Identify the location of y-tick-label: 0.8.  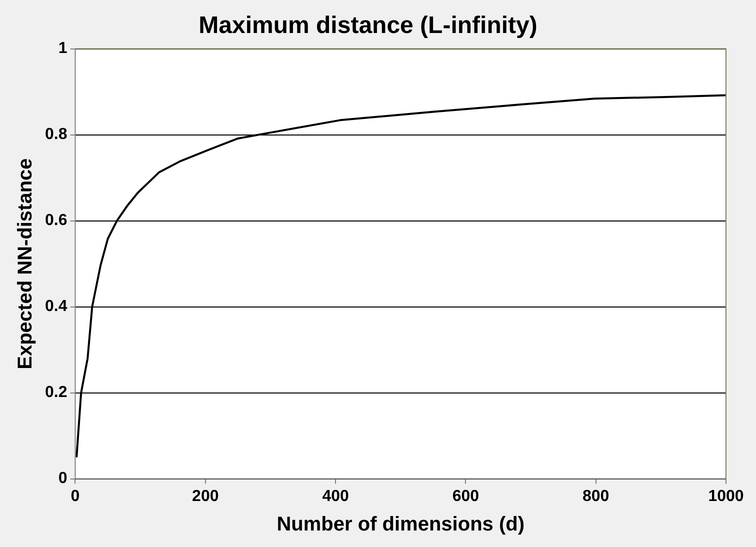
(56, 135).